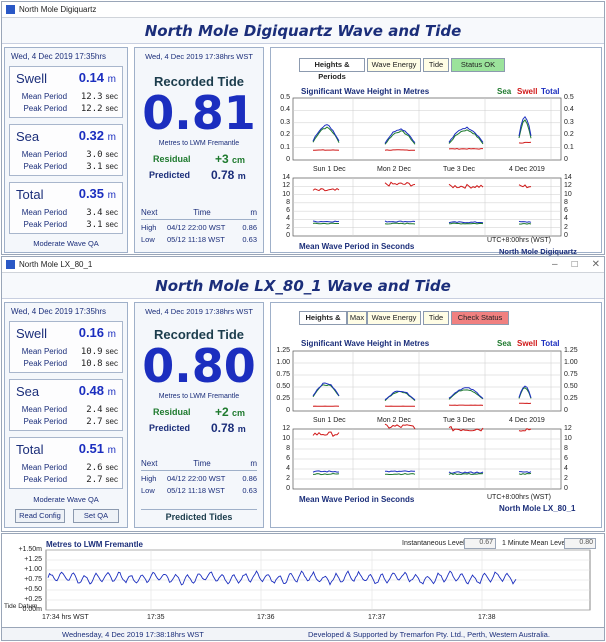  Describe the element at coordinates (356, 246) in the screenshot. I see `bottom-chart-title: Mean Wave Period in Seconds` at that location.